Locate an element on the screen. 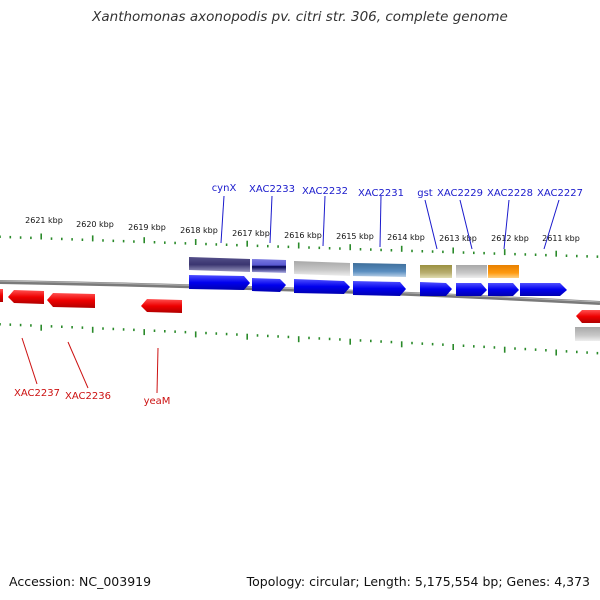  scale-label: 2616 kbp is located at coordinates (303, 235).